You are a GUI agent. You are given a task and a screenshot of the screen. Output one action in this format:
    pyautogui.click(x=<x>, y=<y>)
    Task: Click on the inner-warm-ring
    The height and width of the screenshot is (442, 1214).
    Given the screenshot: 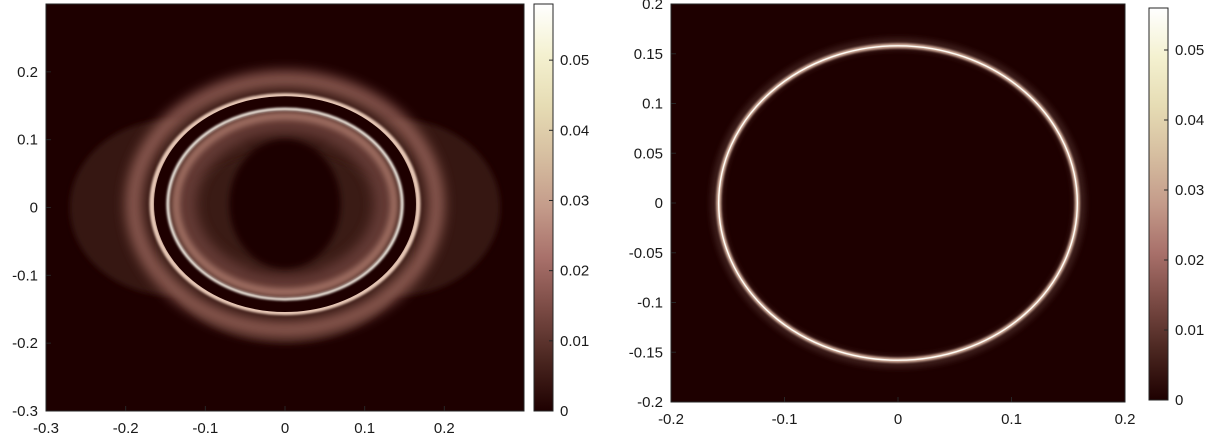 What is the action you would take?
    pyautogui.click(x=285, y=204)
    